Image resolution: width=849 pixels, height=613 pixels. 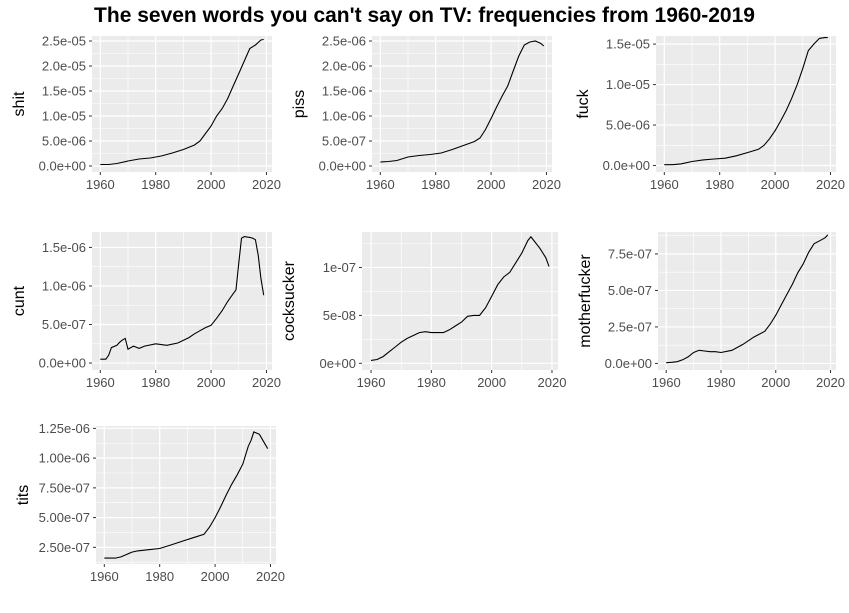 What do you see at coordinates (630, 253) in the screenshot?
I see `y-tick-label: 7.5e-07` at bounding box center [630, 253].